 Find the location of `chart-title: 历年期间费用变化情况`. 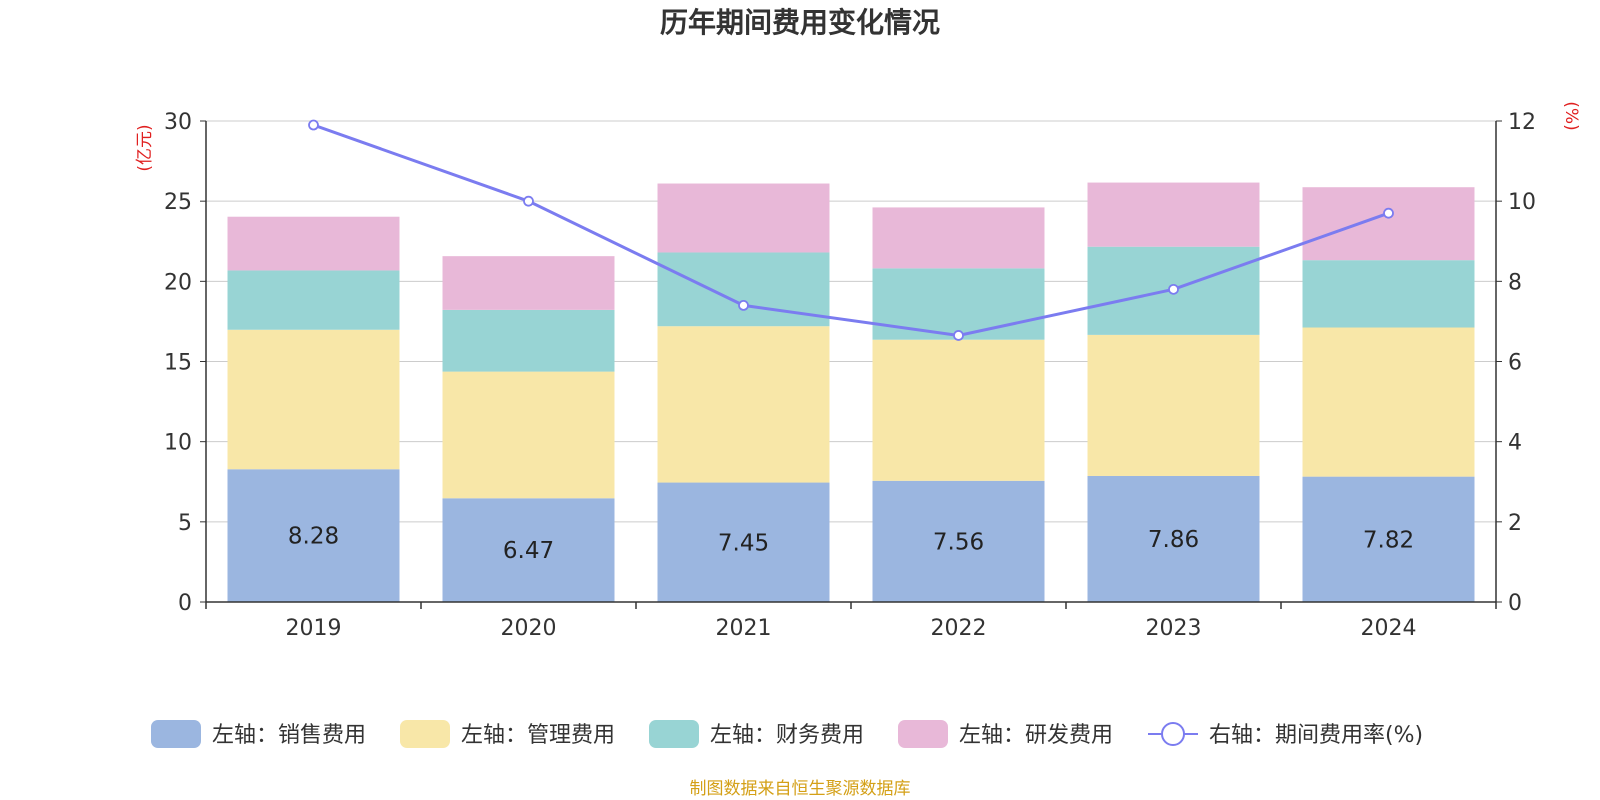

chart-title: 历年期间费用变化情况 is located at coordinates (800, 22).